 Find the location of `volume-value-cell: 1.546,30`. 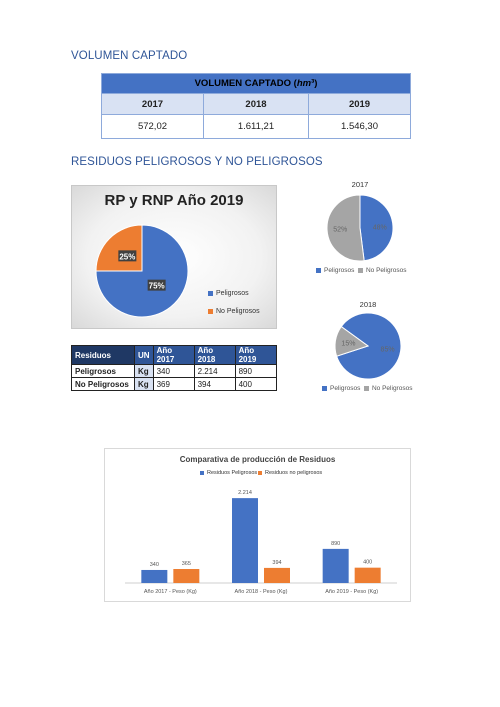

volume-value-cell: 1.546,30 is located at coordinates (359, 126).